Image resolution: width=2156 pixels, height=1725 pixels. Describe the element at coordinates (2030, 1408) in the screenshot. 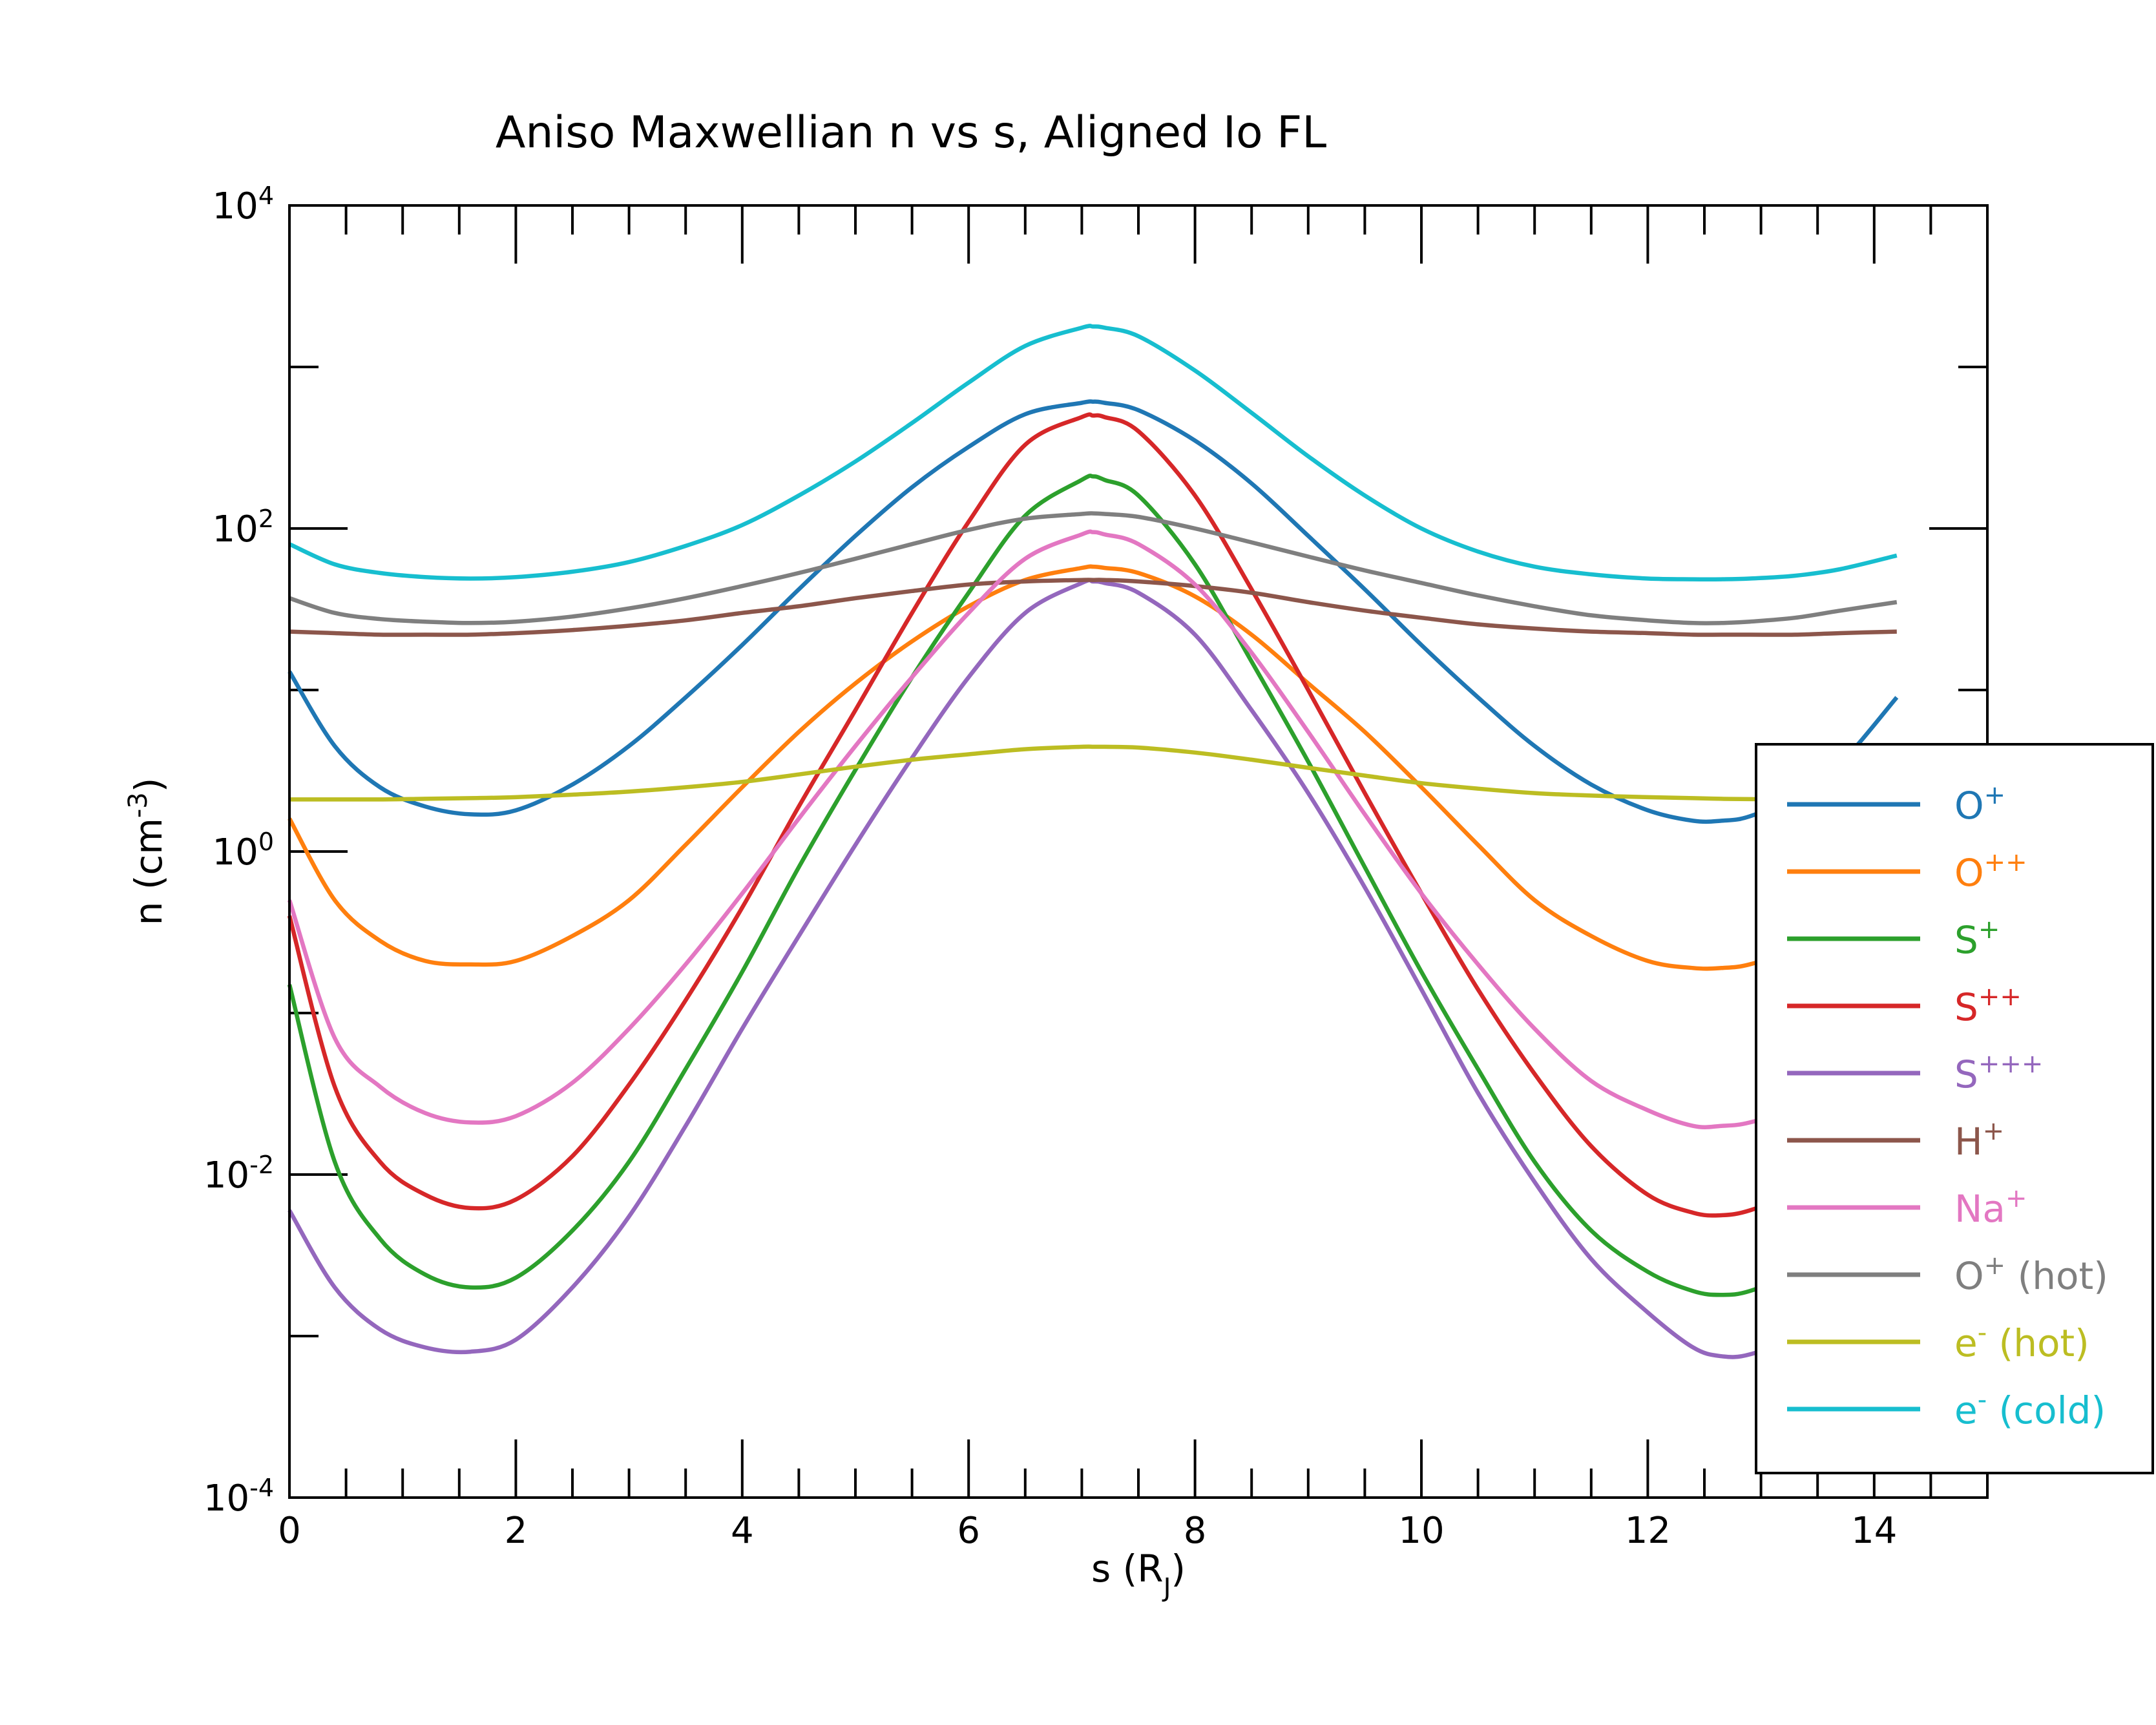

I see `legend-label: e- (cold)` at that location.